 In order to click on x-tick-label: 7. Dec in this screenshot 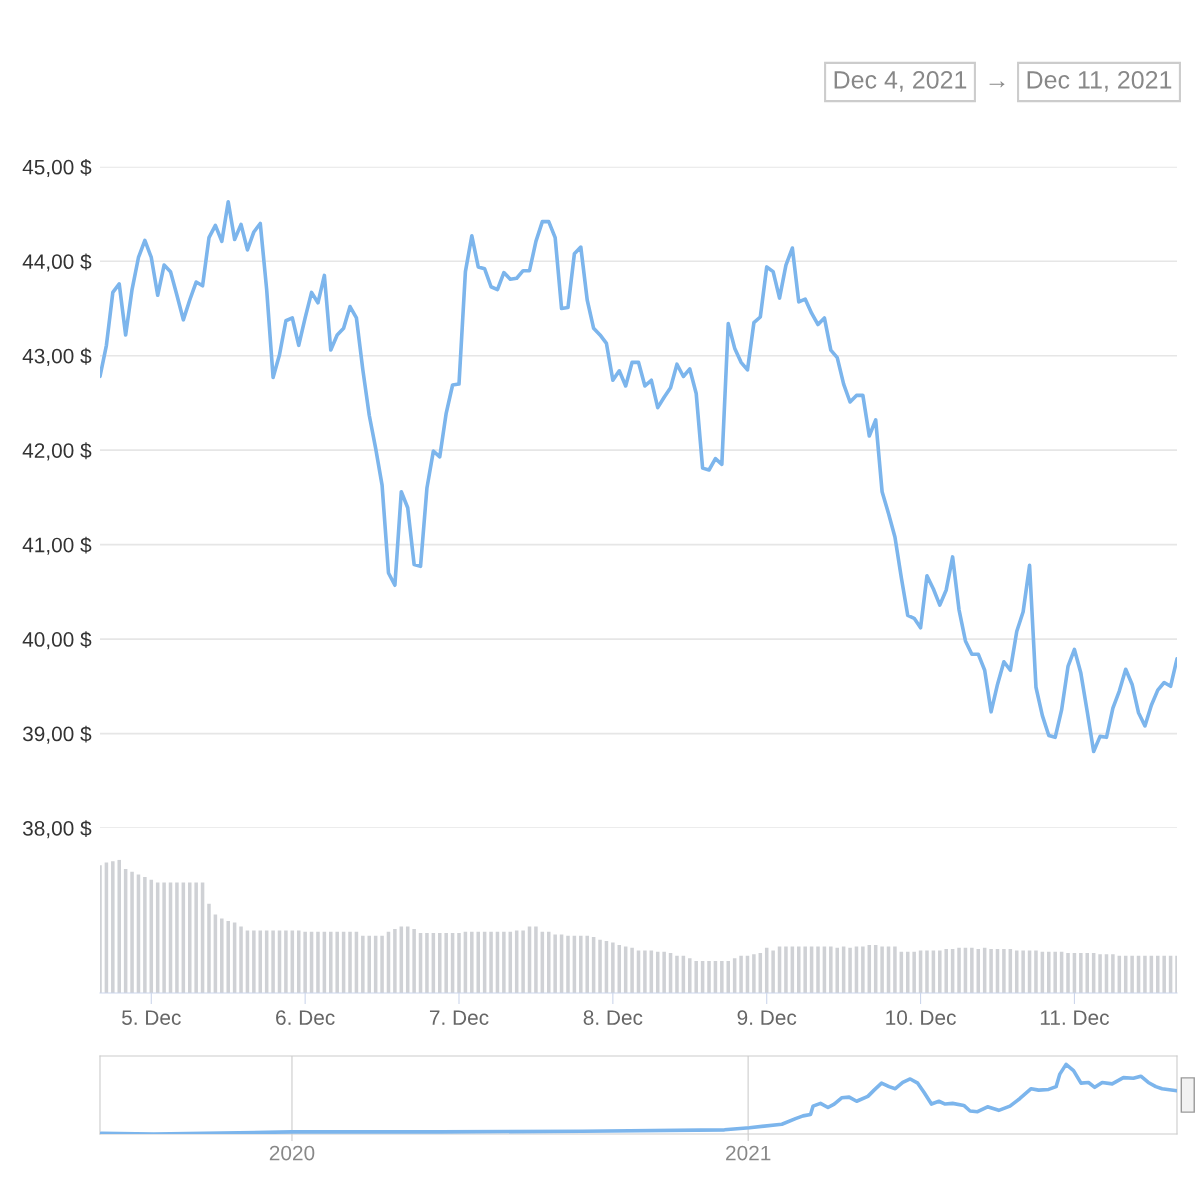, I will do `click(459, 1017)`.